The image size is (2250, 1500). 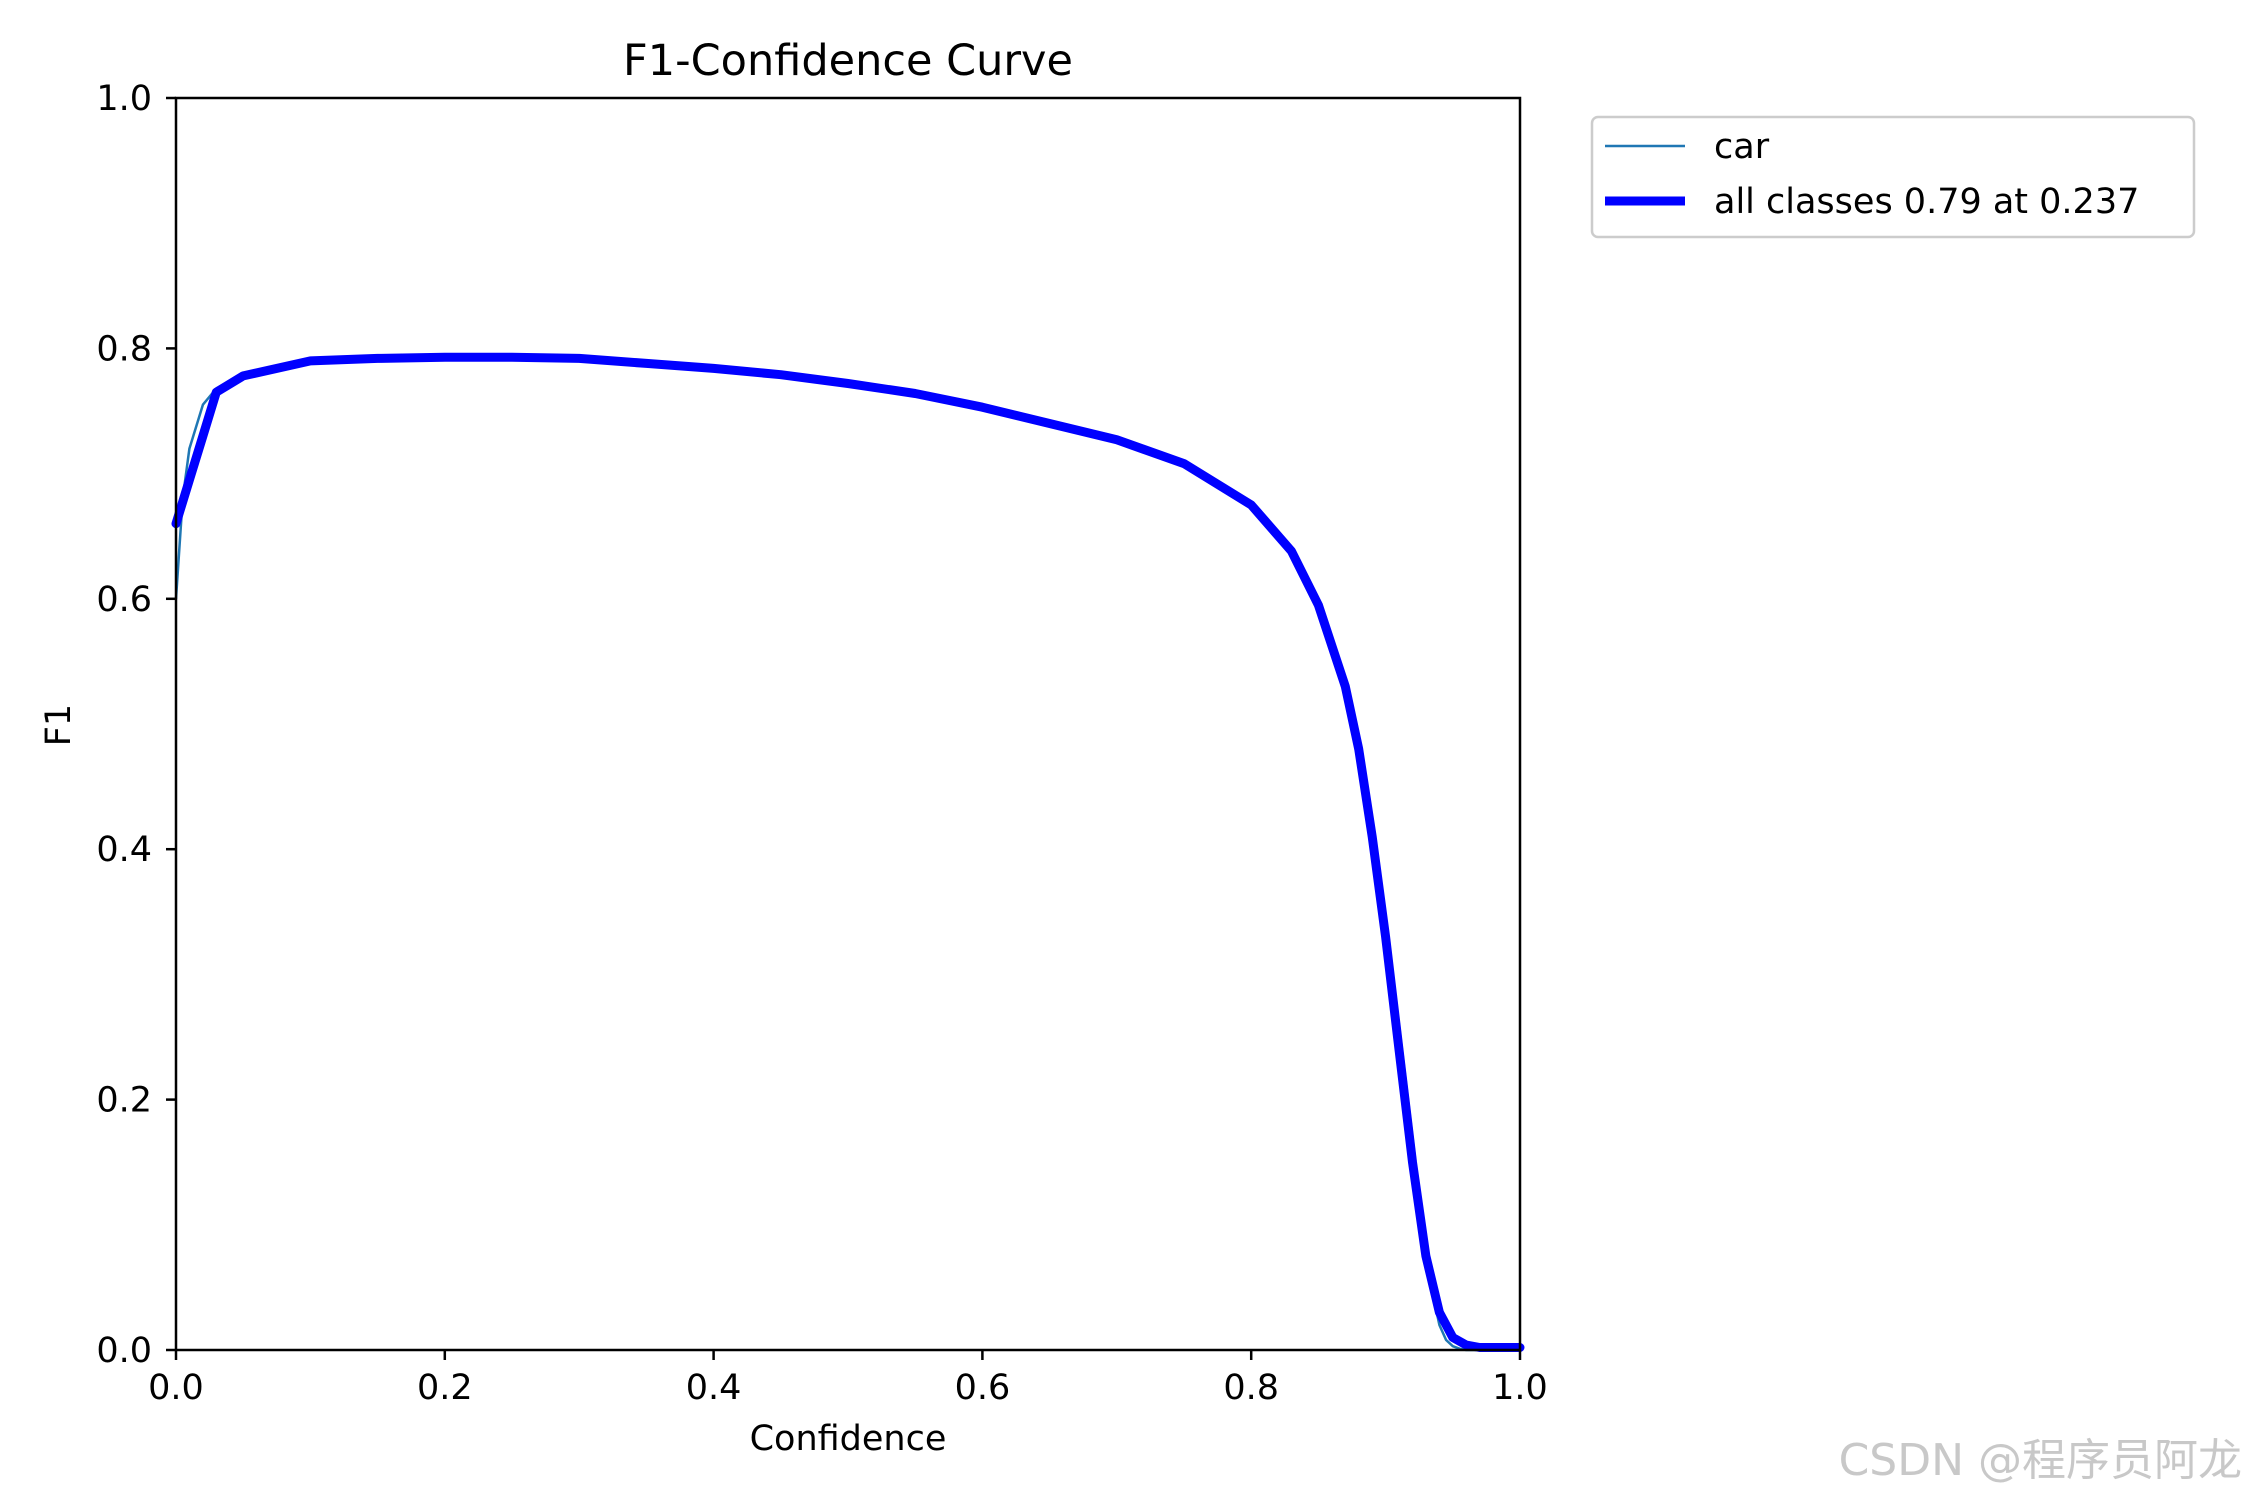 What do you see at coordinates (848, 1379) in the screenshot?
I see `x-axis-ticks: 0.0 0.2 0.4 0.6 0.8 1.0` at bounding box center [848, 1379].